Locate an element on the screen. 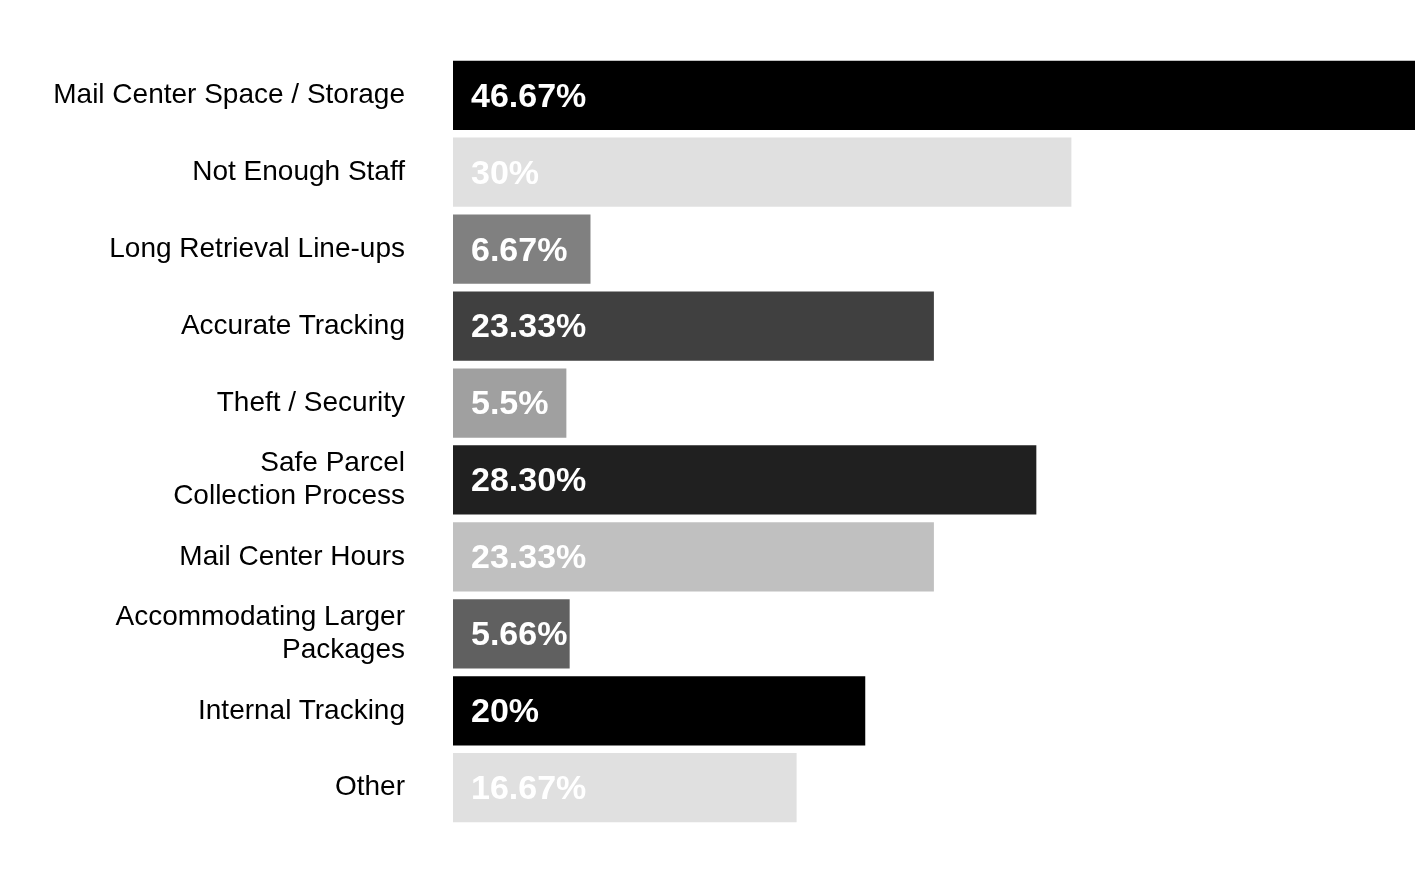  y-tick-label: Long Retrieval Line-ups is located at coordinates (257, 247).